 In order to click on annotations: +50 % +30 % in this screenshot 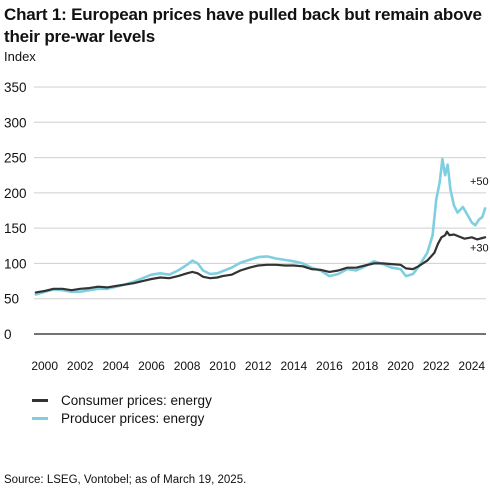, I will do `click(480, 215)`.